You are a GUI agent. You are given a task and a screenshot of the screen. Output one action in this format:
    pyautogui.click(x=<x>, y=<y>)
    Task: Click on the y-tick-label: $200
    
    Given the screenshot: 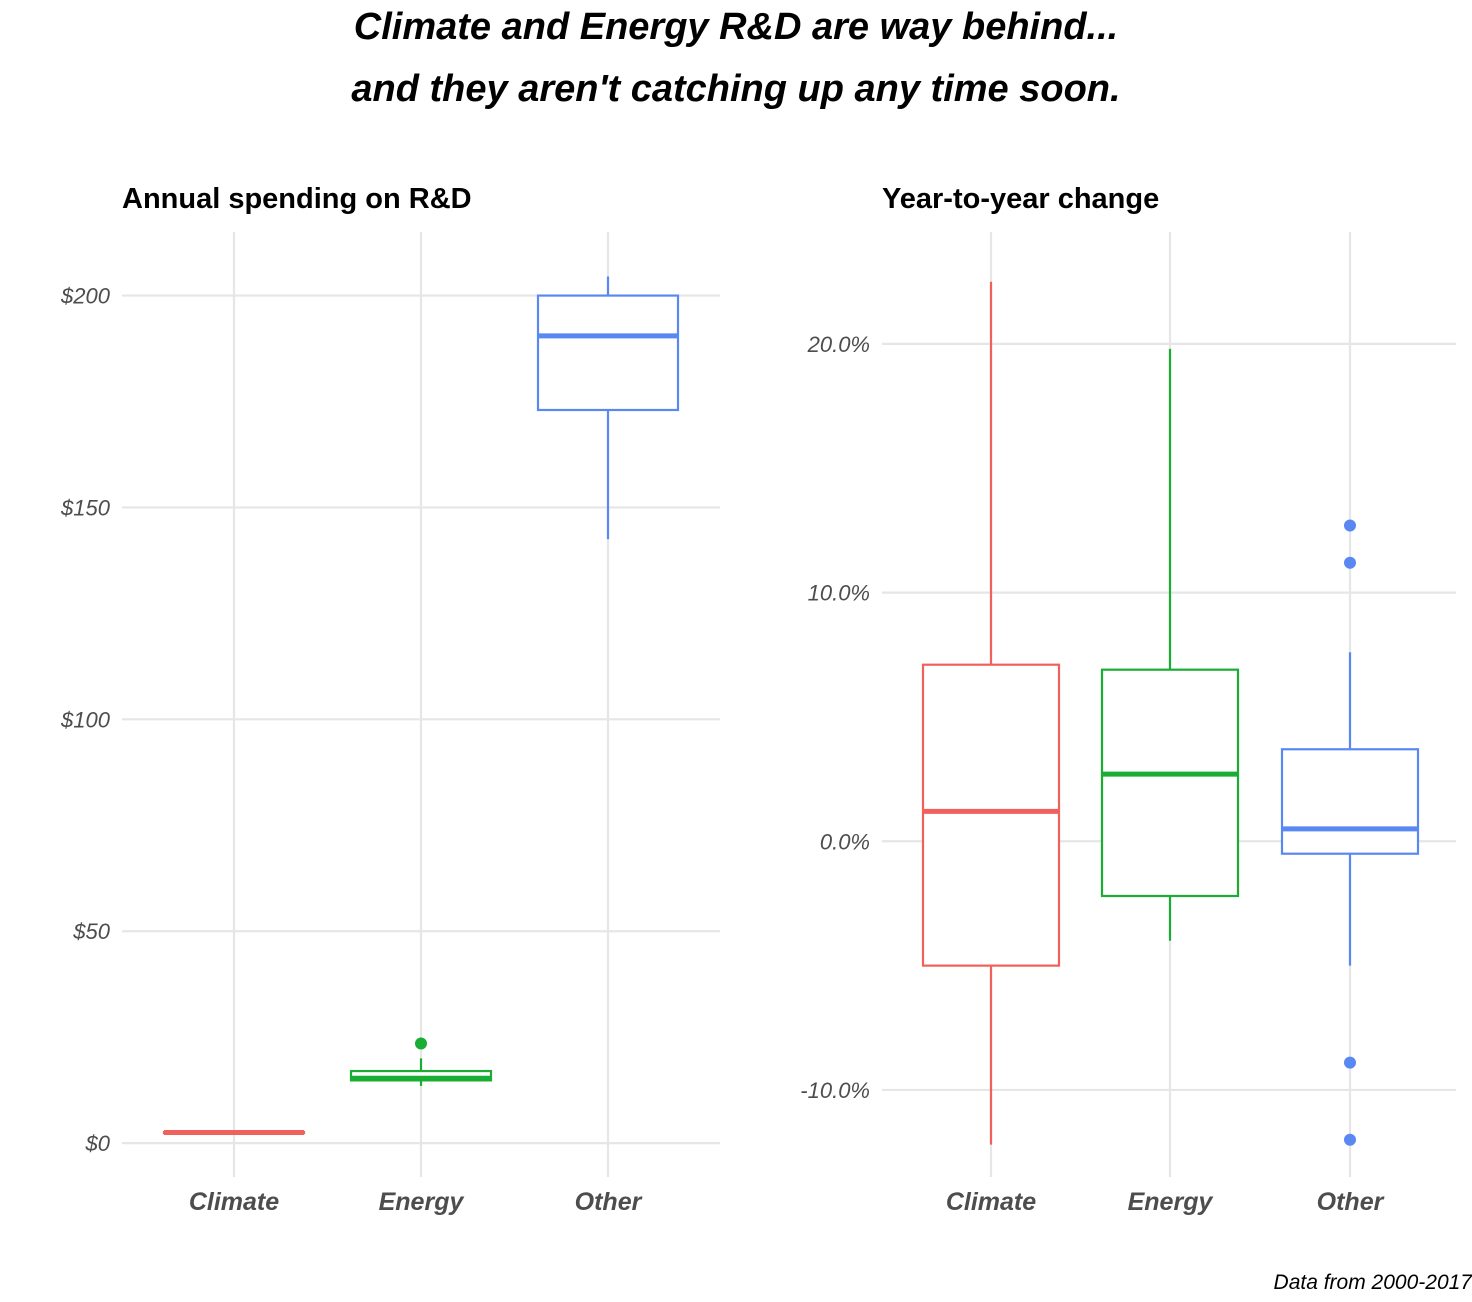 What is the action you would take?
    pyautogui.click(x=85, y=296)
    